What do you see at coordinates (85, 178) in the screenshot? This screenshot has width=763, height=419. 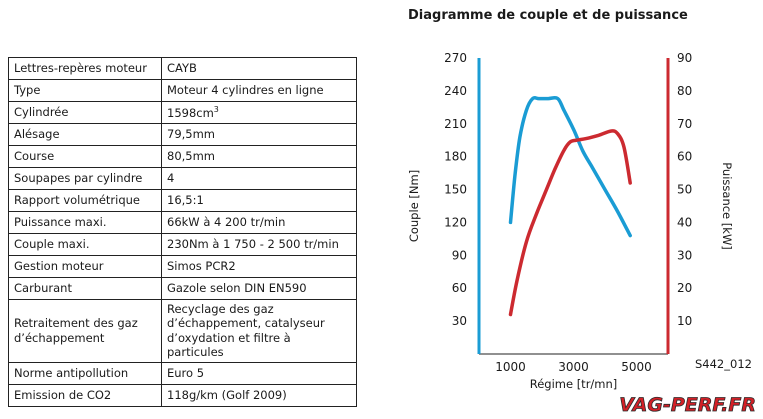 I see `spec-key: Soupapes par cylindre` at bounding box center [85, 178].